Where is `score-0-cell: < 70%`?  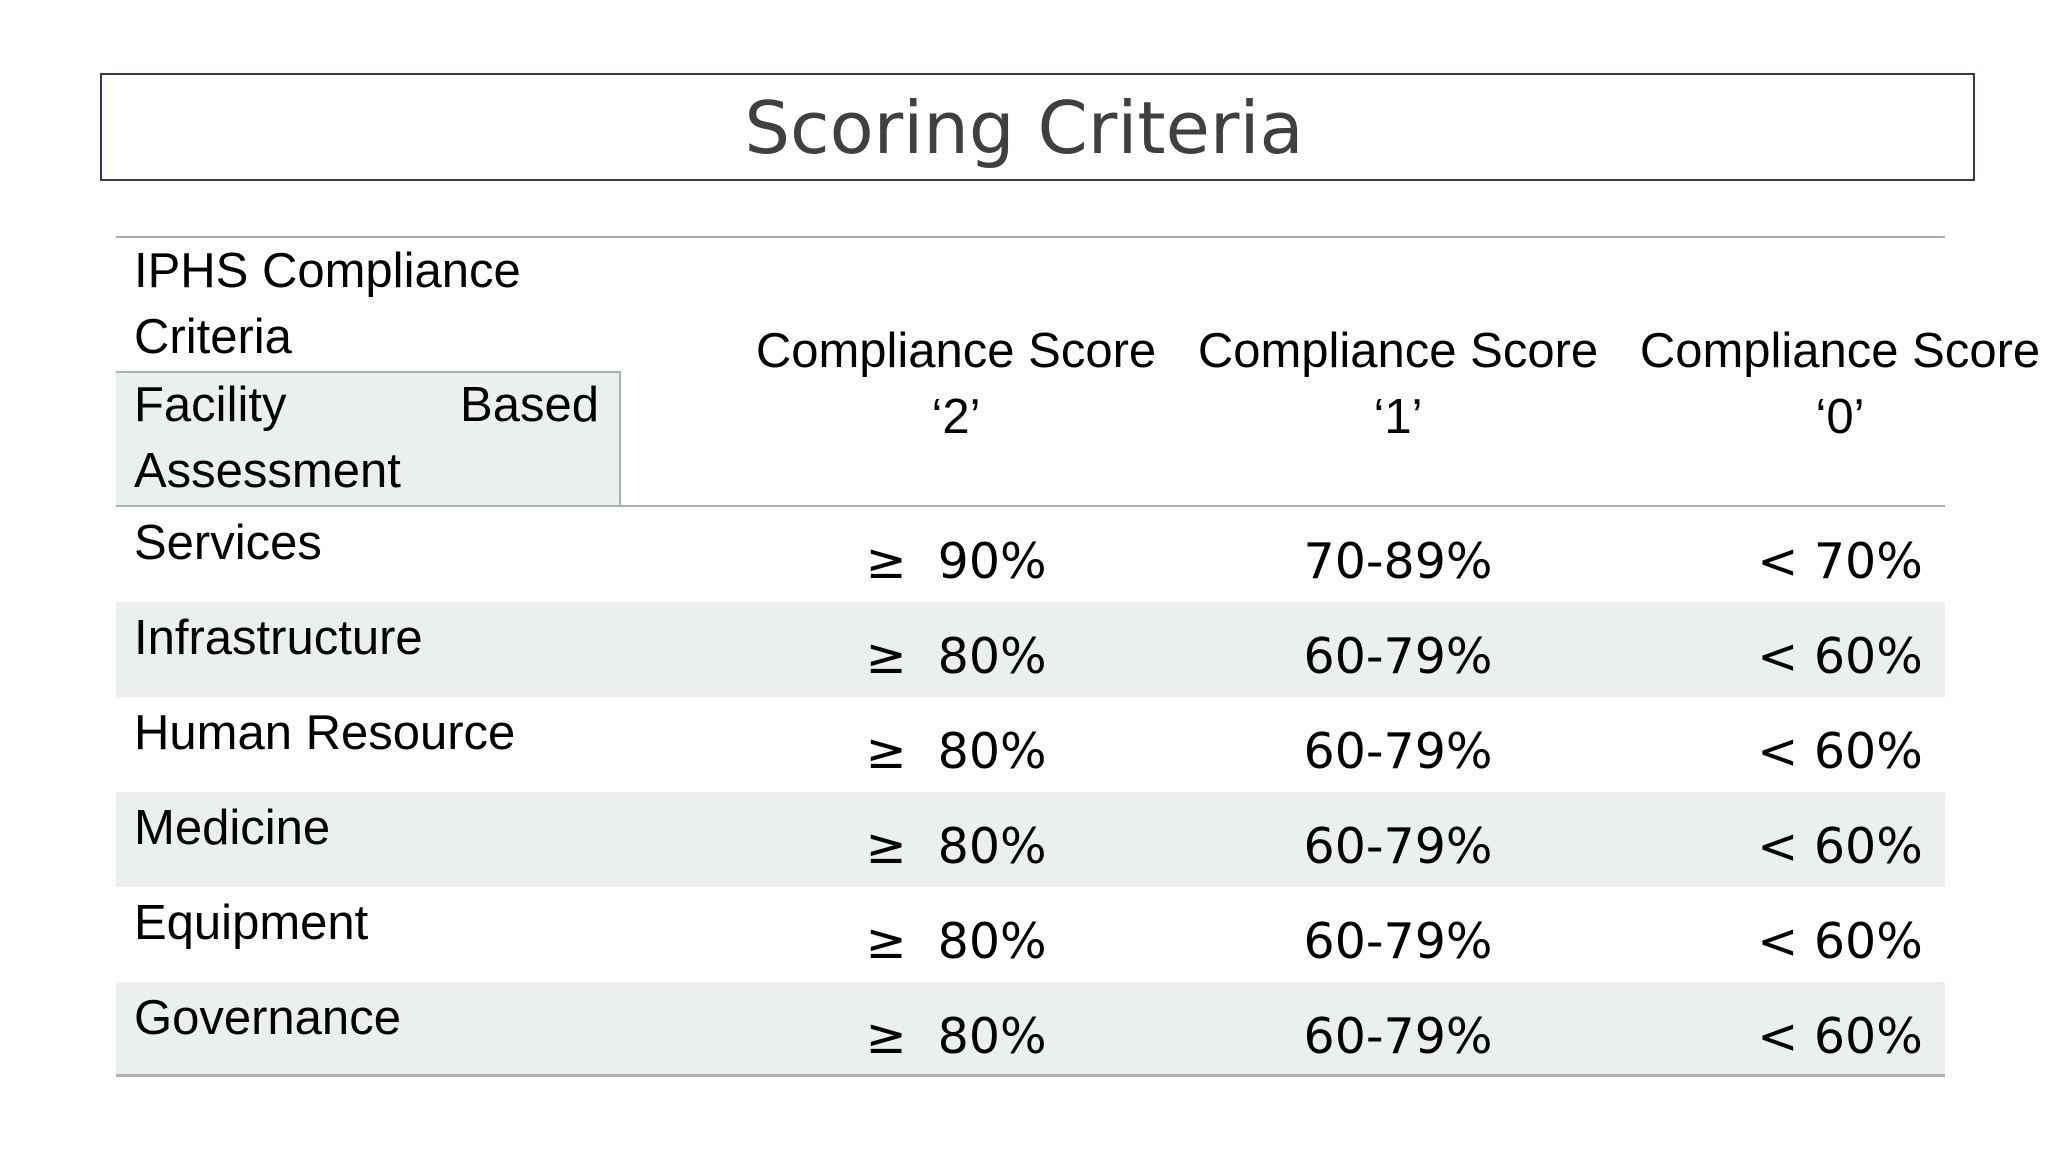 score-0-cell: < 70% is located at coordinates (1840, 561).